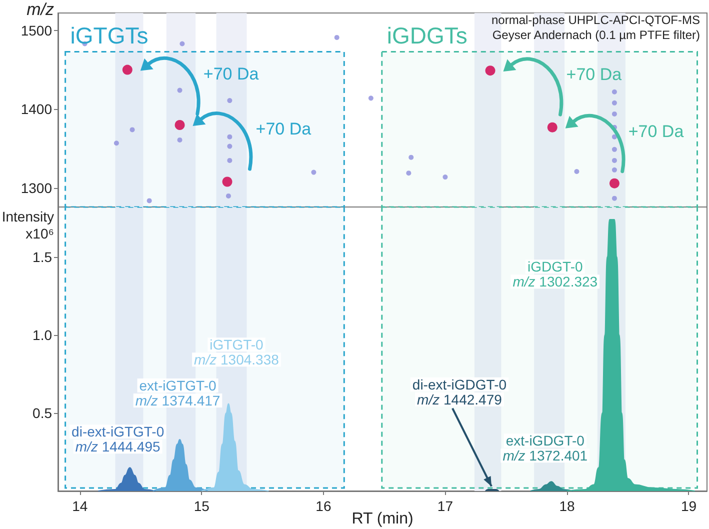 Image resolution: width=709 pixels, height=529 pixels. Describe the element at coordinates (42, 256) in the screenshot. I see `y-tick-label: 1.5` at that location.